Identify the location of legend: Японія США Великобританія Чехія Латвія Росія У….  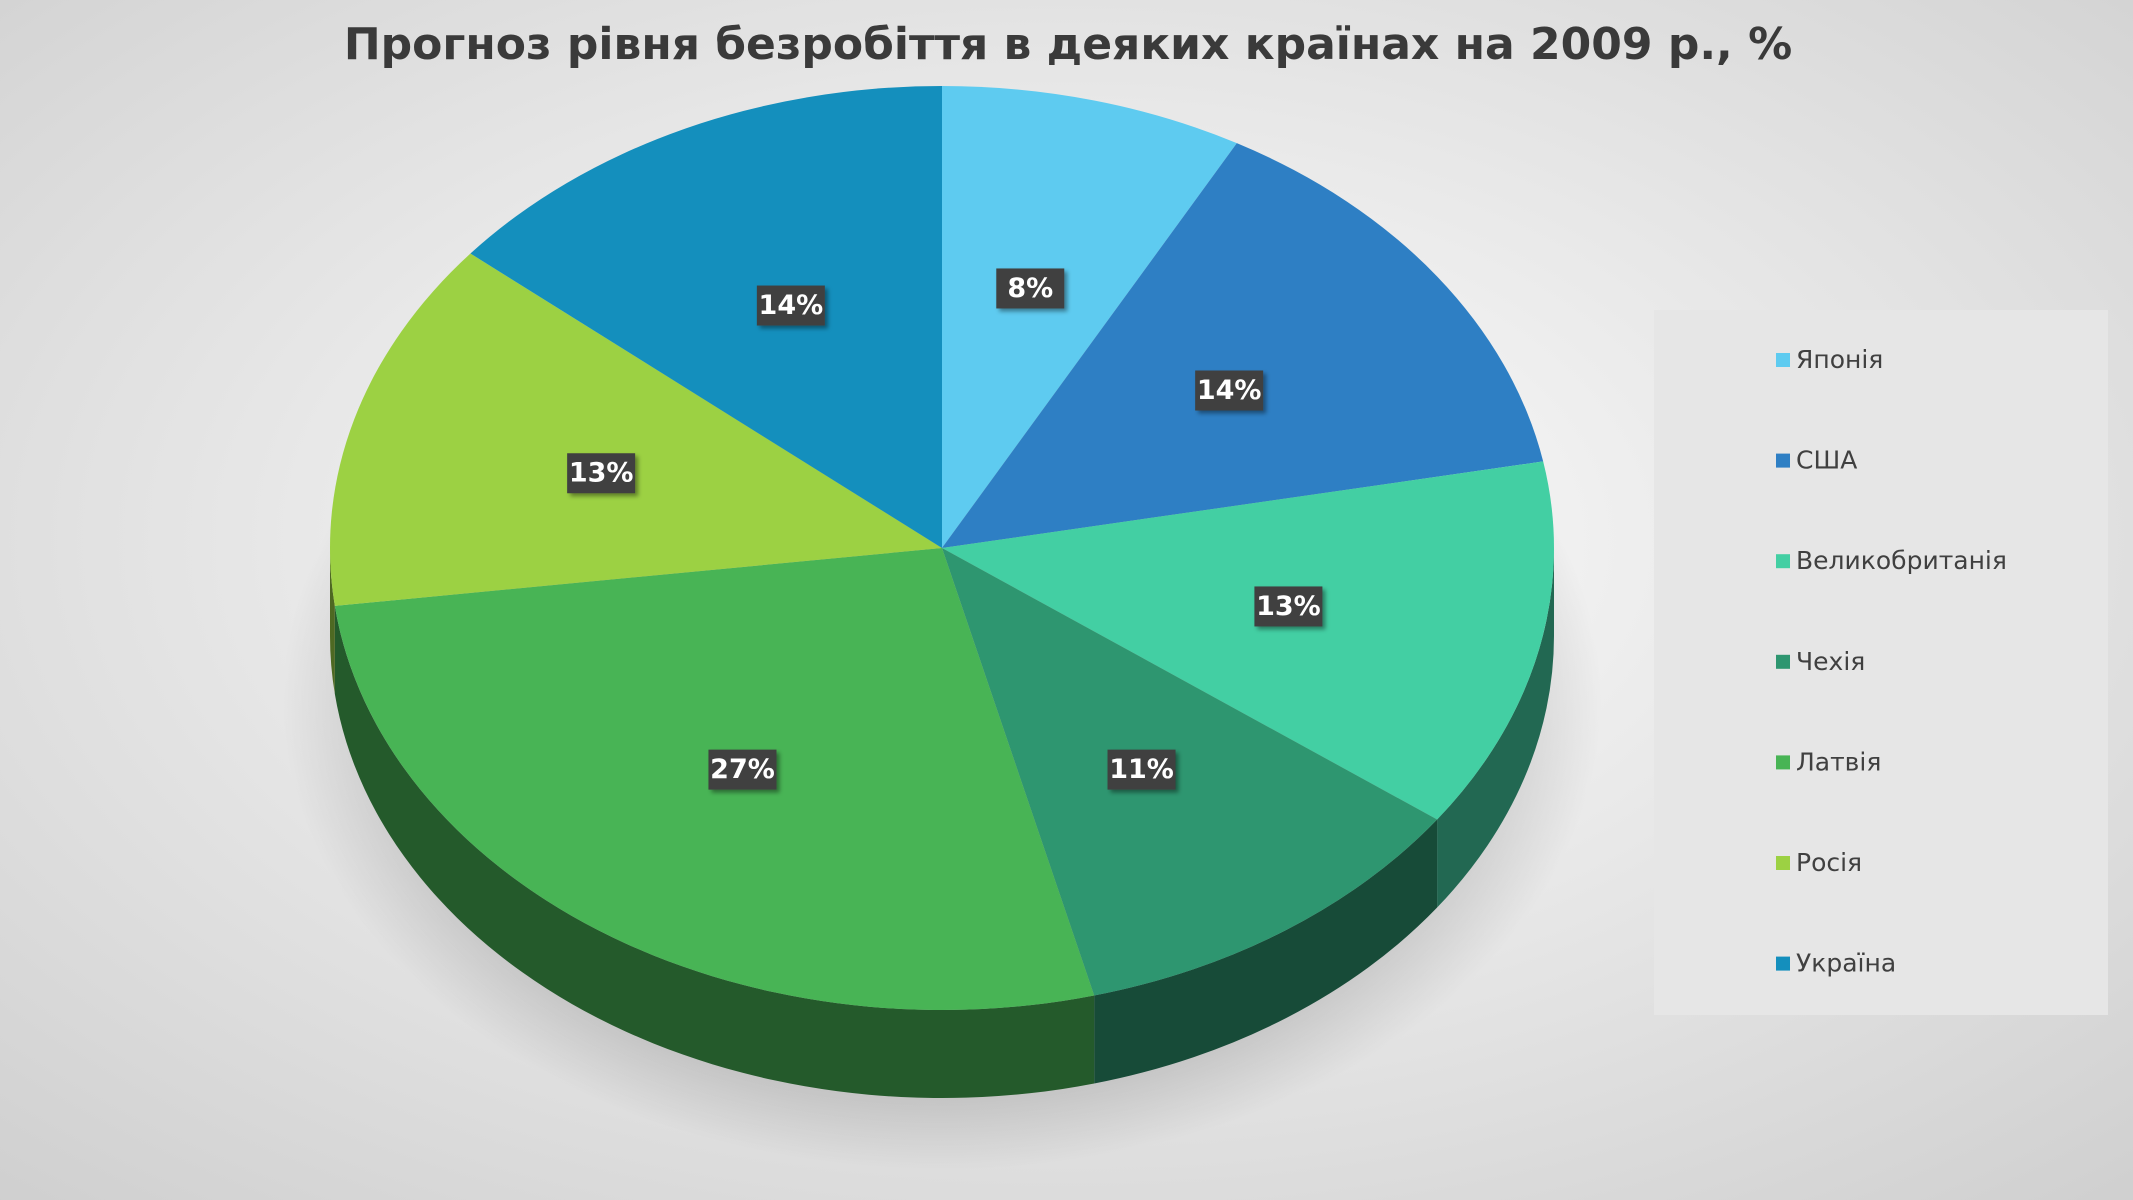
(1891, 661).